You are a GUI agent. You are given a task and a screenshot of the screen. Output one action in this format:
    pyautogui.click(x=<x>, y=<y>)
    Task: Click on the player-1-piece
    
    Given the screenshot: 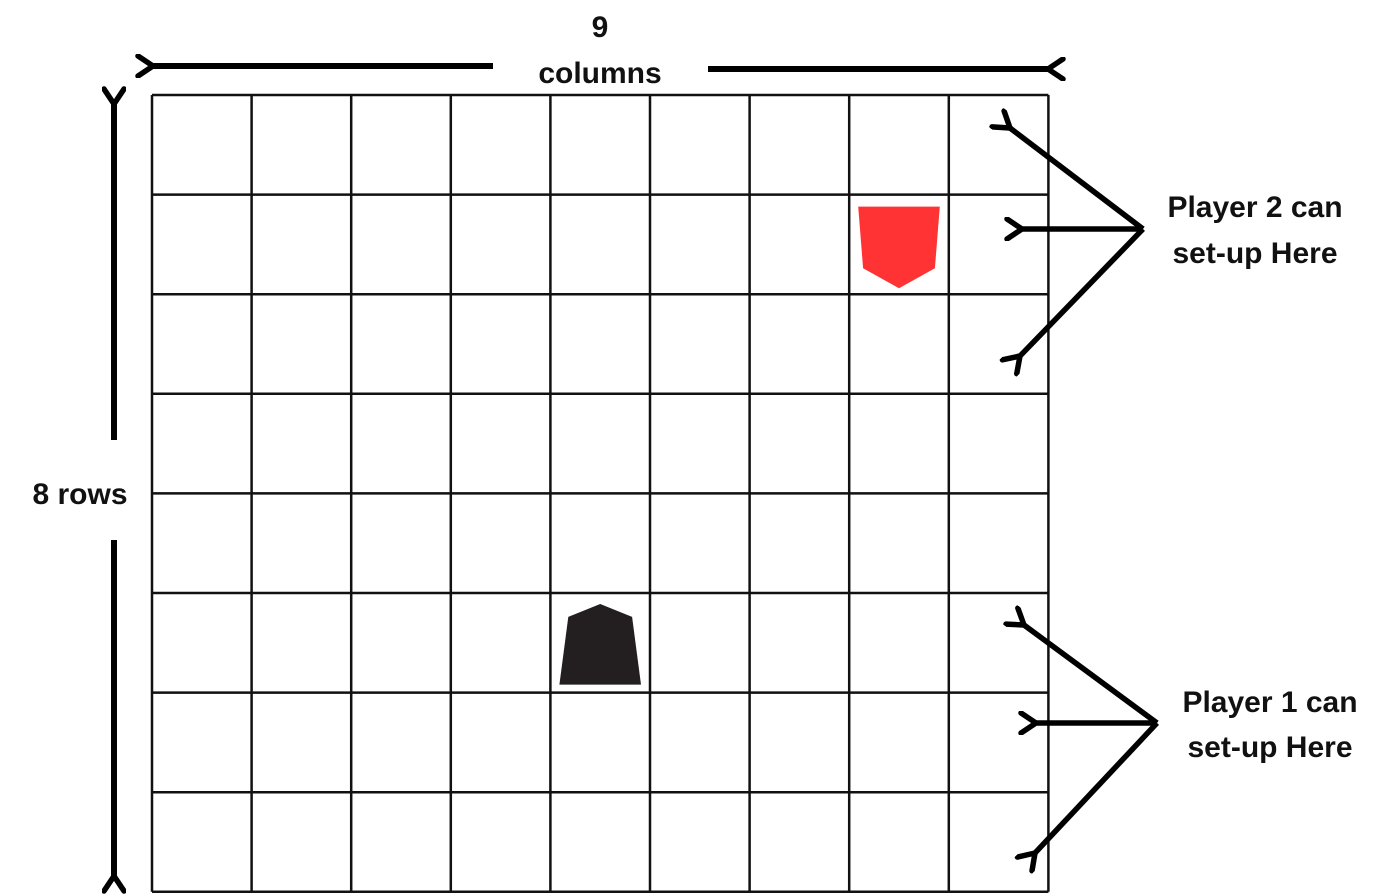 What is the action you would take?
    pyautogui.click(x=600, y=644)
    